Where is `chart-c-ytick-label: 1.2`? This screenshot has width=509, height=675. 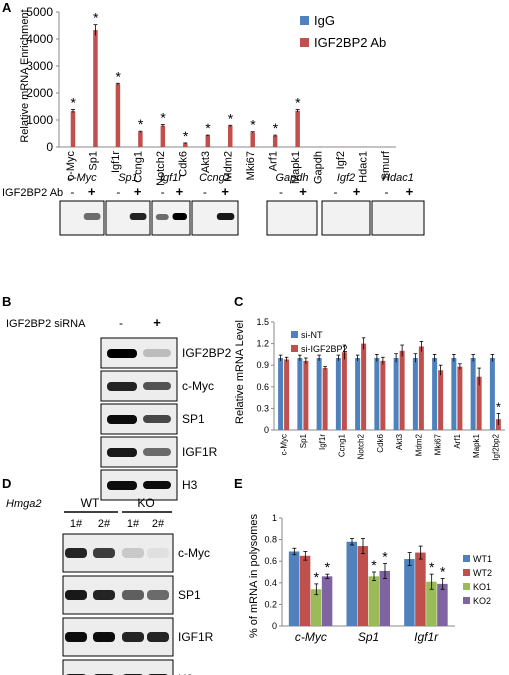 chart-c-ytick-label: 1.2 is located at coordinates (262, 344).